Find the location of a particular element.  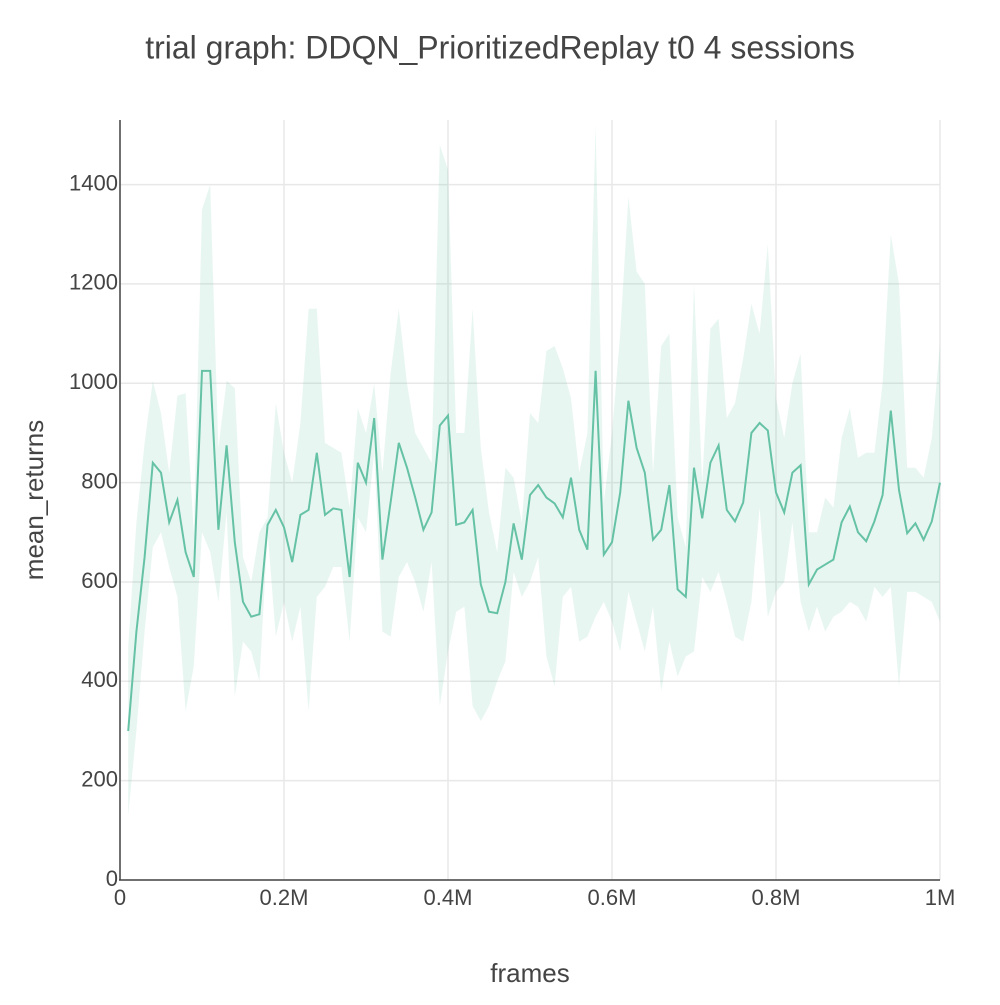

y-axis-label: mean_returns is located at coordinates (34, 500).